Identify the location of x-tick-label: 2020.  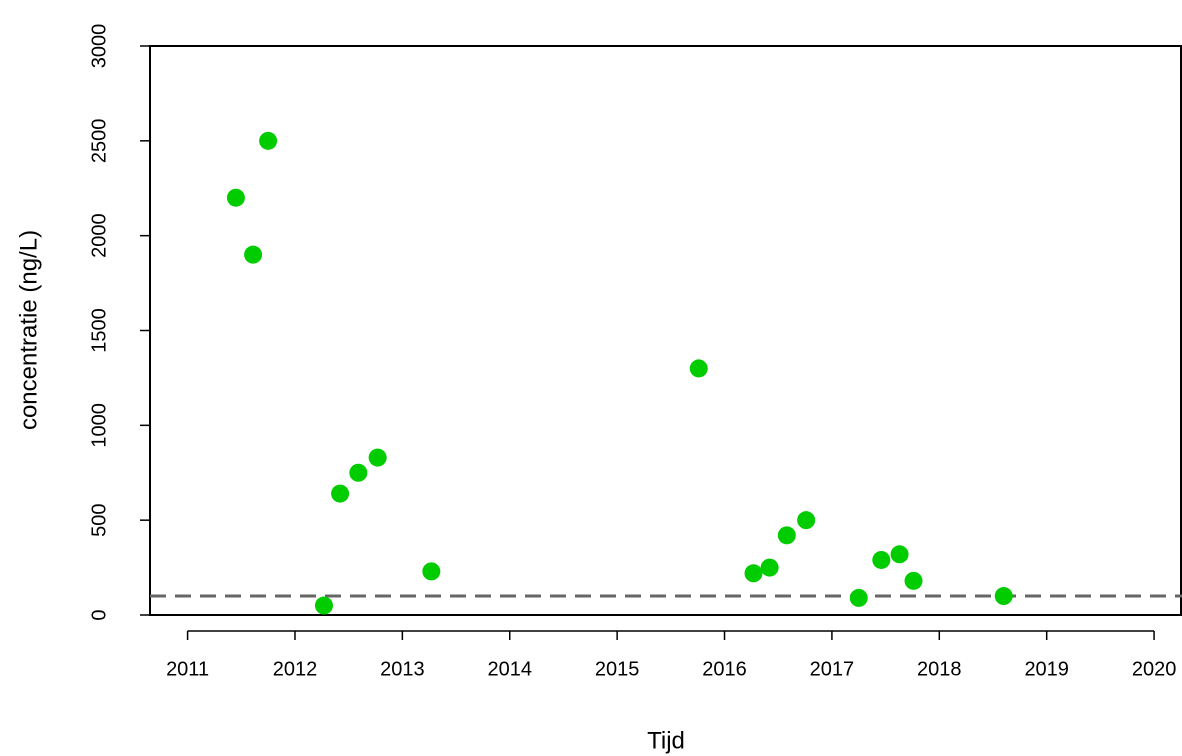
(1154, 669).